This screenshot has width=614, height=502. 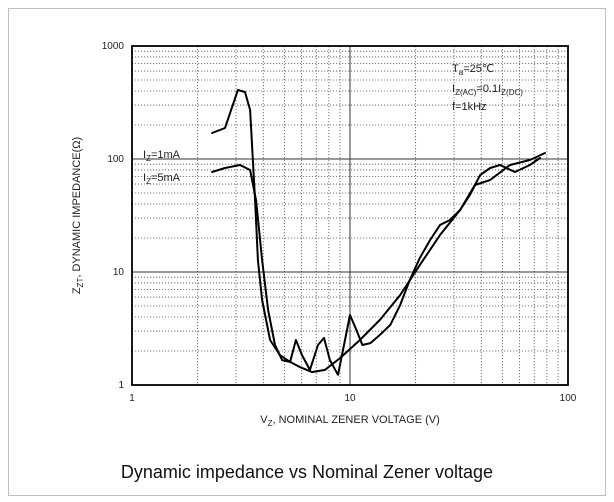 What do you see at coordinates (264, 420) in the screenshot?
I see `text-part: V` at bounding box center [264, 420].